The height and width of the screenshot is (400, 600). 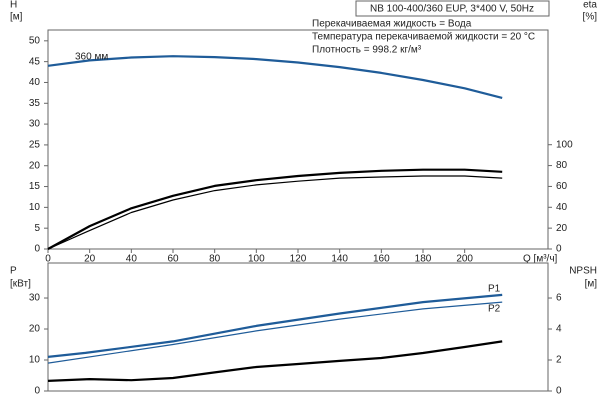 What do you see at coordinates (591, 284) in the screenshot?
I see `y2-axis-unit: [м]` at bounding box center [591, 284].